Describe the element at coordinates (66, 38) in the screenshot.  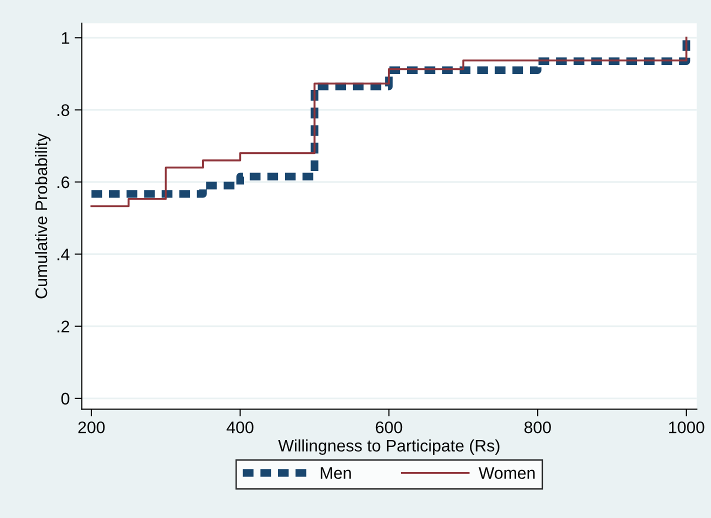
I see `y-tick-label: 1` at that location.